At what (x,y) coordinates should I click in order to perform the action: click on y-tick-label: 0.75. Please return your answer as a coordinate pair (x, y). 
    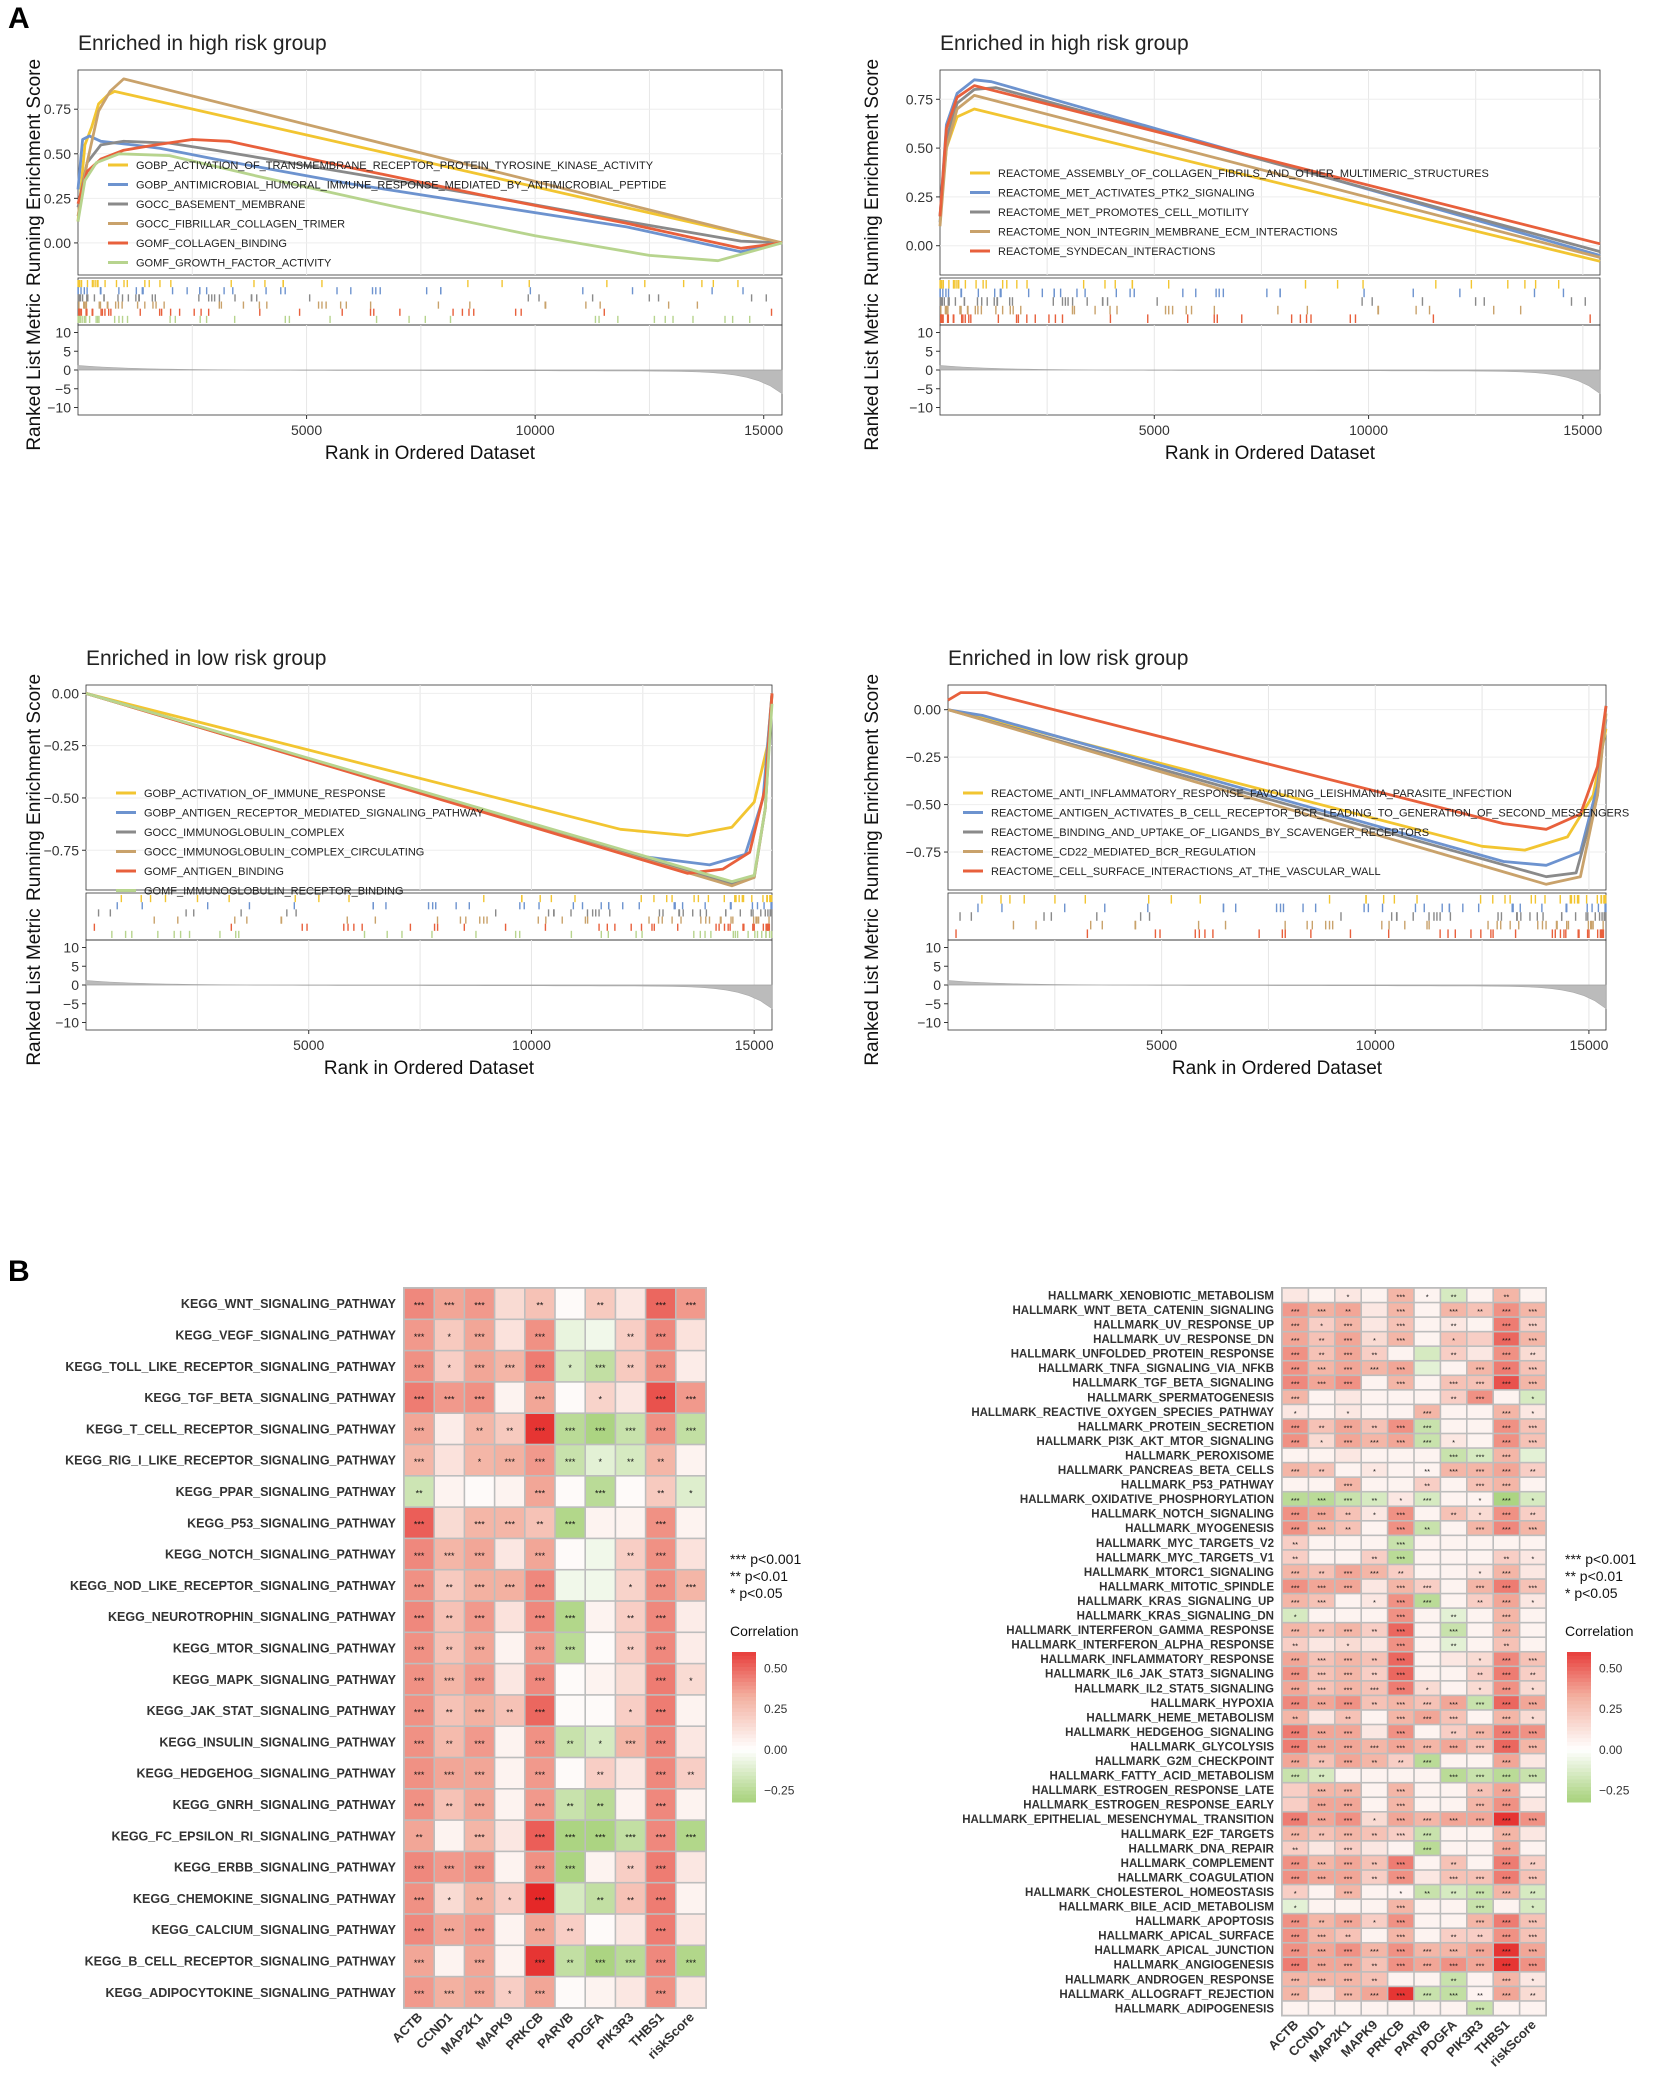
    Looking at the image, I should click on (57, 109).